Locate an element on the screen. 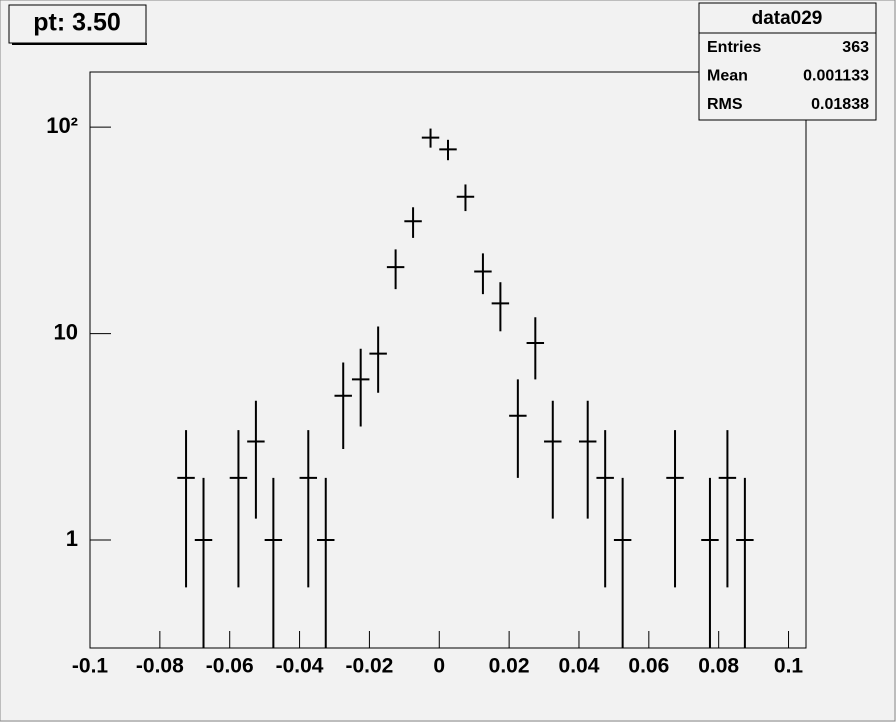 The height and width of the screenshot is (722, 896). x-tick-label: 0.06 is located at coordinates (648, 666).